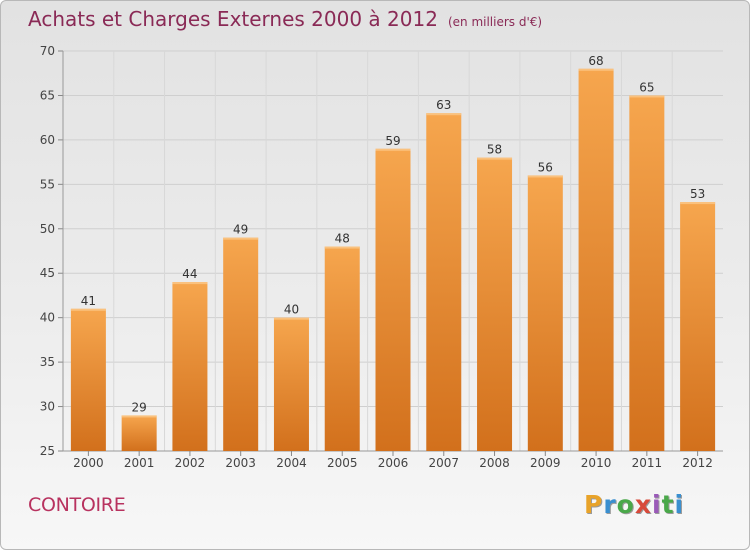 This screenshot has height=550, width=750. I want to click on x-tick-label: 2010, so click(596, 463).